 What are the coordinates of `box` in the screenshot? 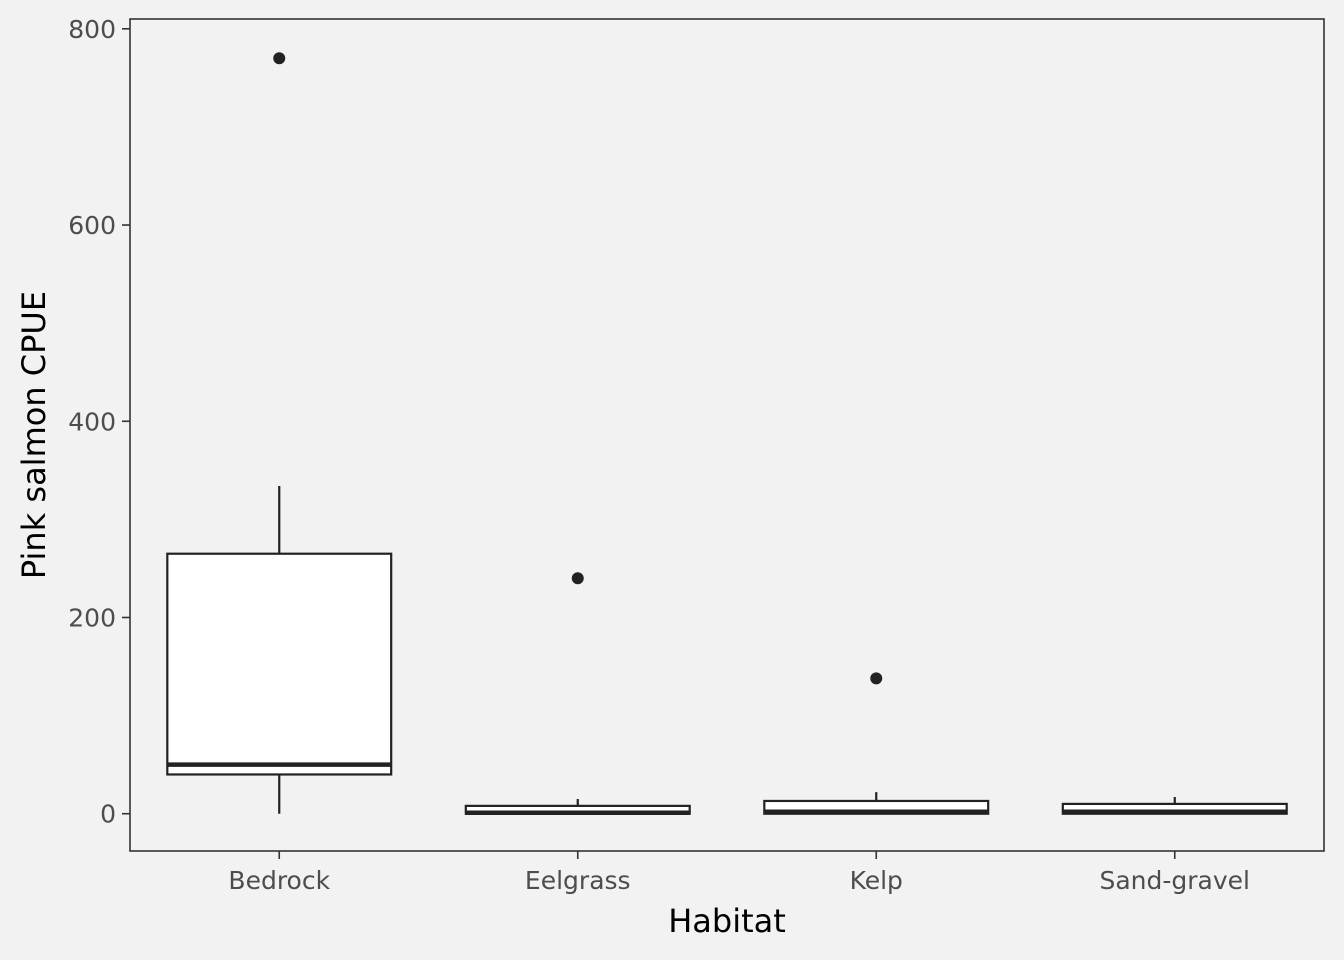 It's located at (279, 664).